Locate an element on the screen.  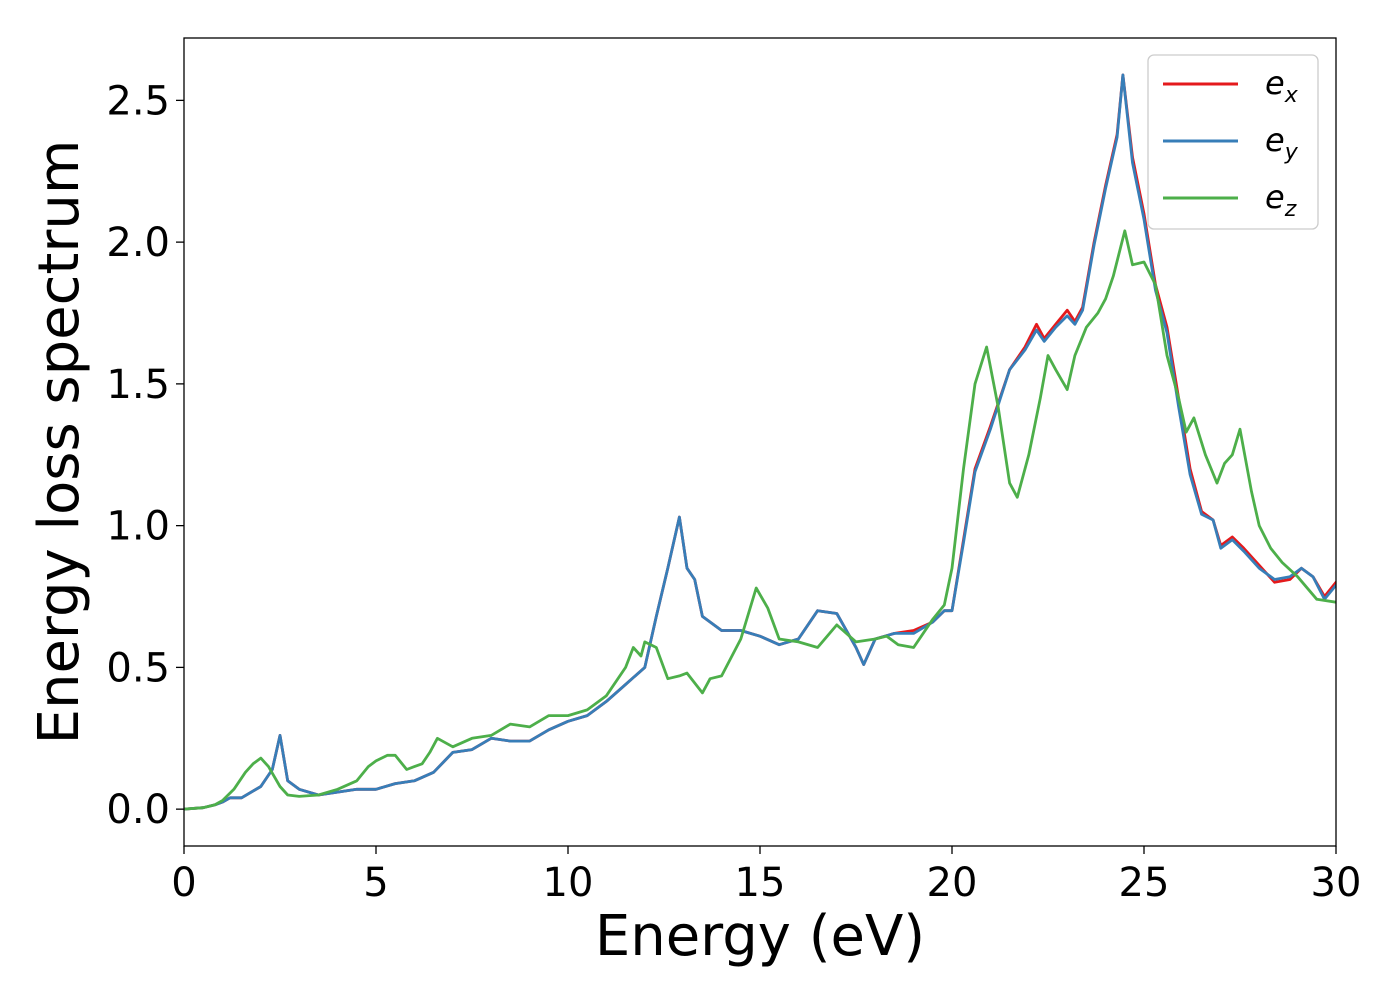
x-axis-title: Energy (eV) is located at coordinates (760, 936).